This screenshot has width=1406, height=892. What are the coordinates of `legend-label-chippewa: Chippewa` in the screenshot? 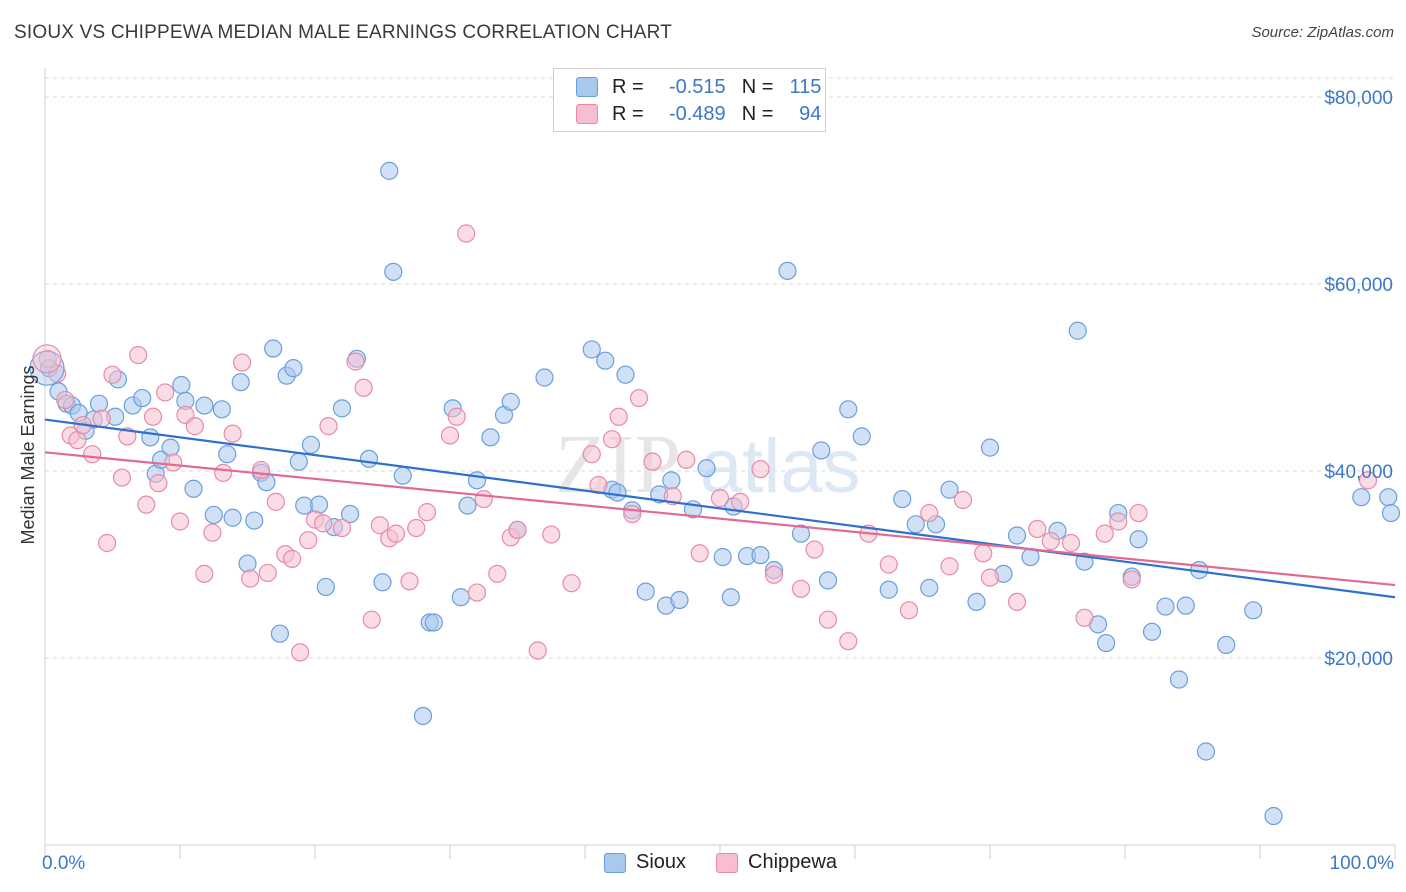 It's located at (792, 862).